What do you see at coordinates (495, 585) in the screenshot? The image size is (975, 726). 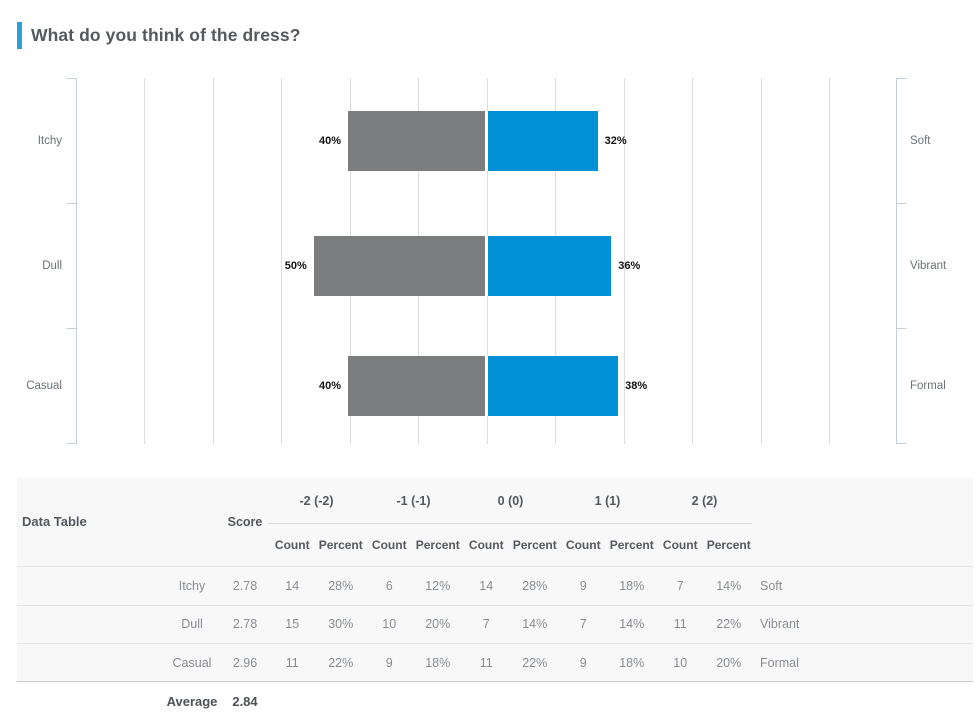 I see `table-row: Itchy 2.78 14 28% 6 12% 14 28% 9 18% 7 14% Soft` at bounding box center [495, 585].